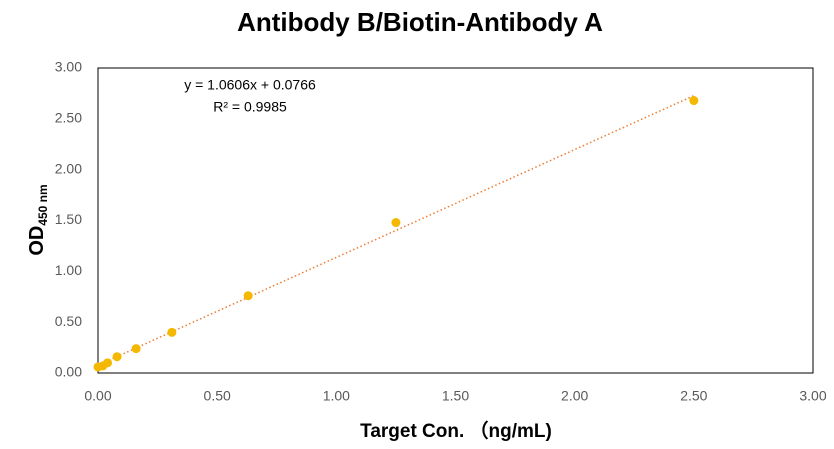 The image size is (834, 449). What do you see at coordinates (250, 85) in the screenshot?
I see `trendline-equation: y = 1.0606x + 0.0766` at bounding box center [250, 85].